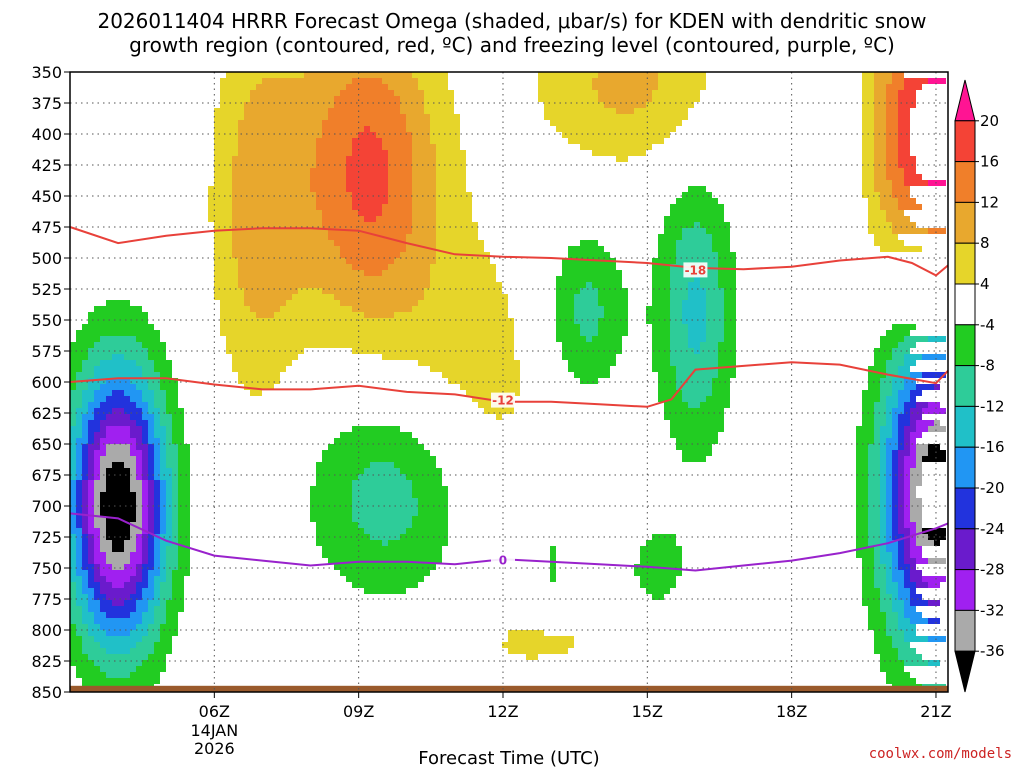 Image resolution: width=1024 pixels, height=768 pixels. I want to click on y-tick-label: 550, so click(46, 320).